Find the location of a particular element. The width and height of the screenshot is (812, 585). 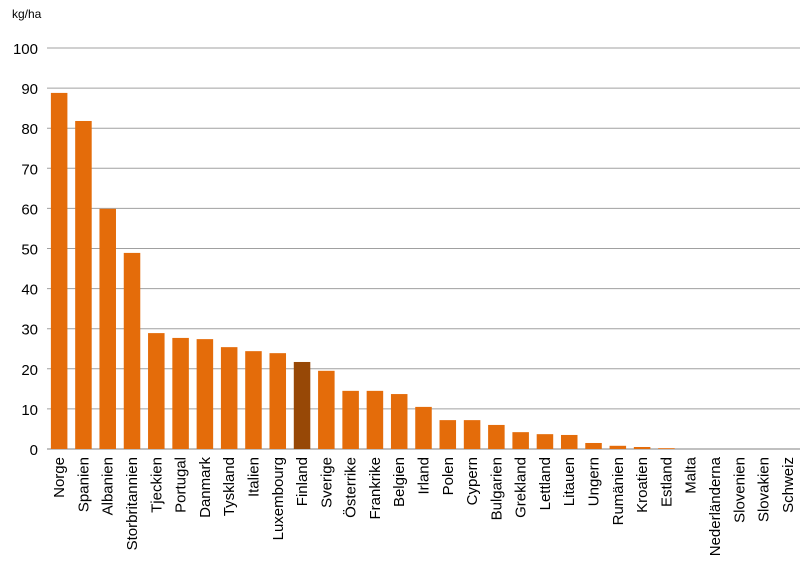

x-tick-label: Schweiz is located at coordinates (788, 485).